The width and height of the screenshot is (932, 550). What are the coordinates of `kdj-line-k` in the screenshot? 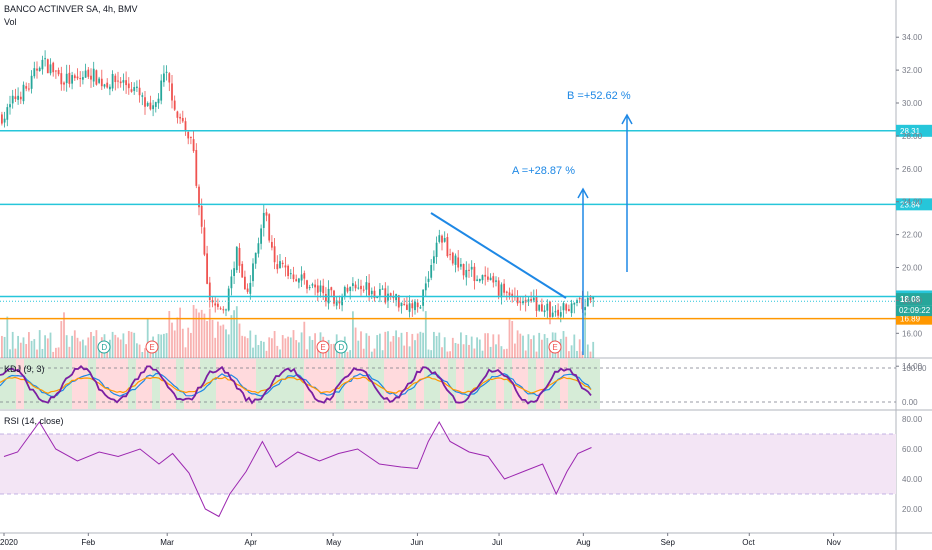 It's located at (296, 385).